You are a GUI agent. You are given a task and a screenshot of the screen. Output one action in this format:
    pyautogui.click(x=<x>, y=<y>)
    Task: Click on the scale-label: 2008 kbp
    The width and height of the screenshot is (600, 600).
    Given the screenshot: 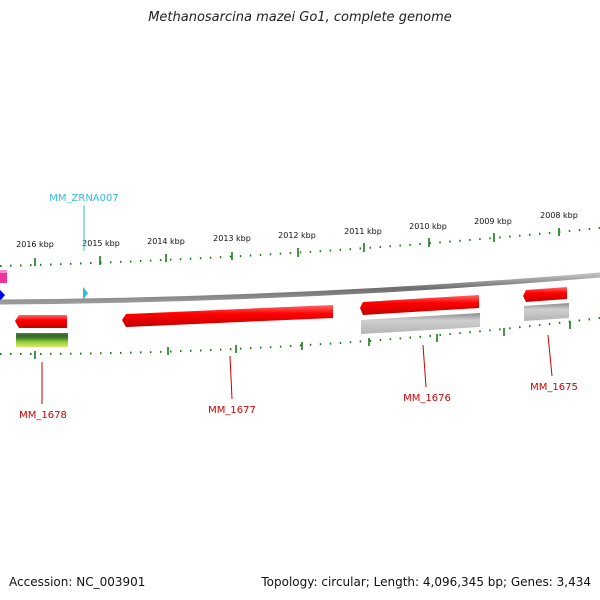 What is the action you would take?
    pyautogui.click(x=559, y=215)
    